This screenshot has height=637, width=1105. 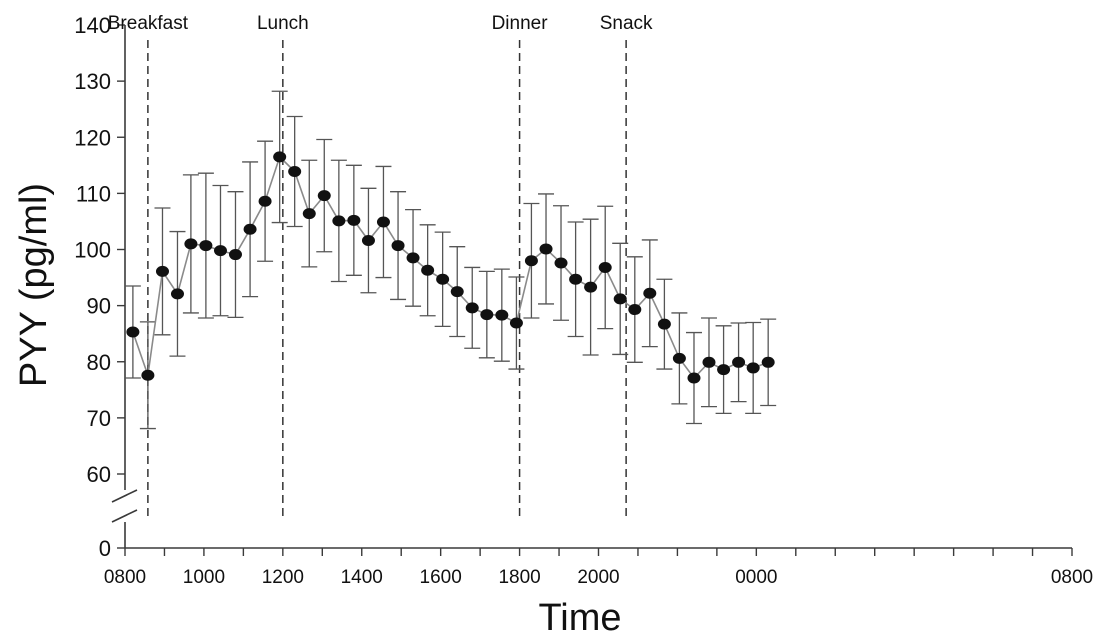 What do you see at coordinates (99, 306) in the screenshot?
I see `y-tick-label: 90` at bounding box center [99, 306].